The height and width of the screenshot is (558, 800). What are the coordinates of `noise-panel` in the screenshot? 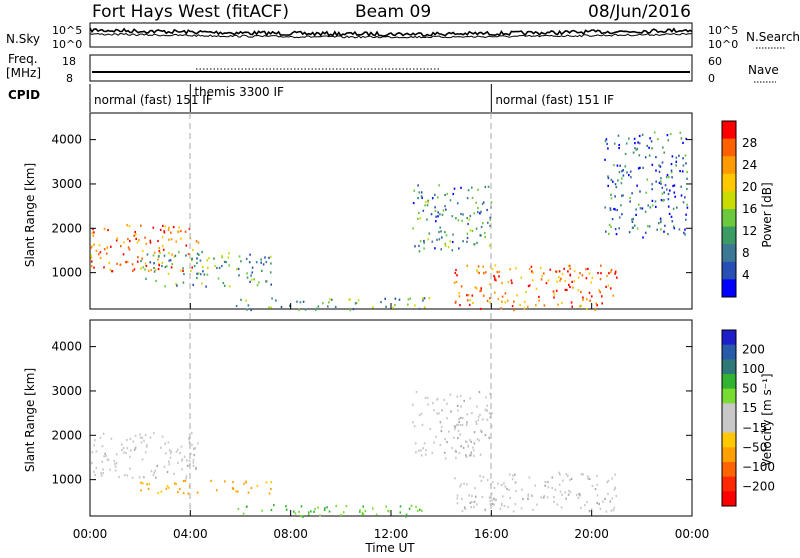 It's located at (391, 35).